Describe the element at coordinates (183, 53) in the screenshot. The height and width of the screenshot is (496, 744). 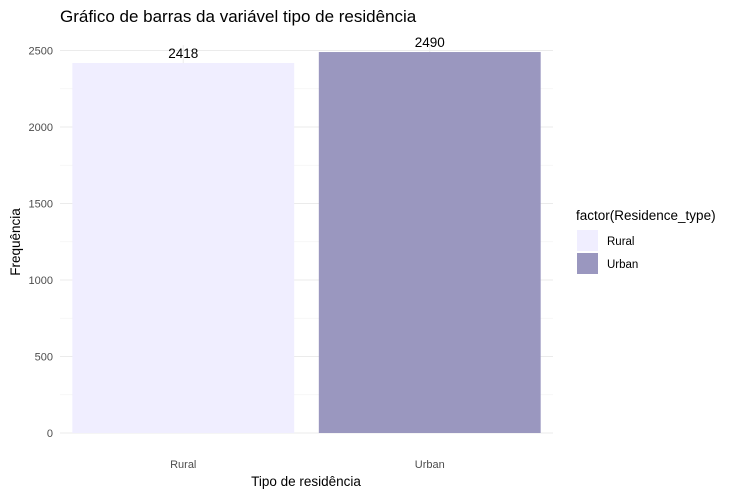
I see `data-label-rural: 2418` at that location.